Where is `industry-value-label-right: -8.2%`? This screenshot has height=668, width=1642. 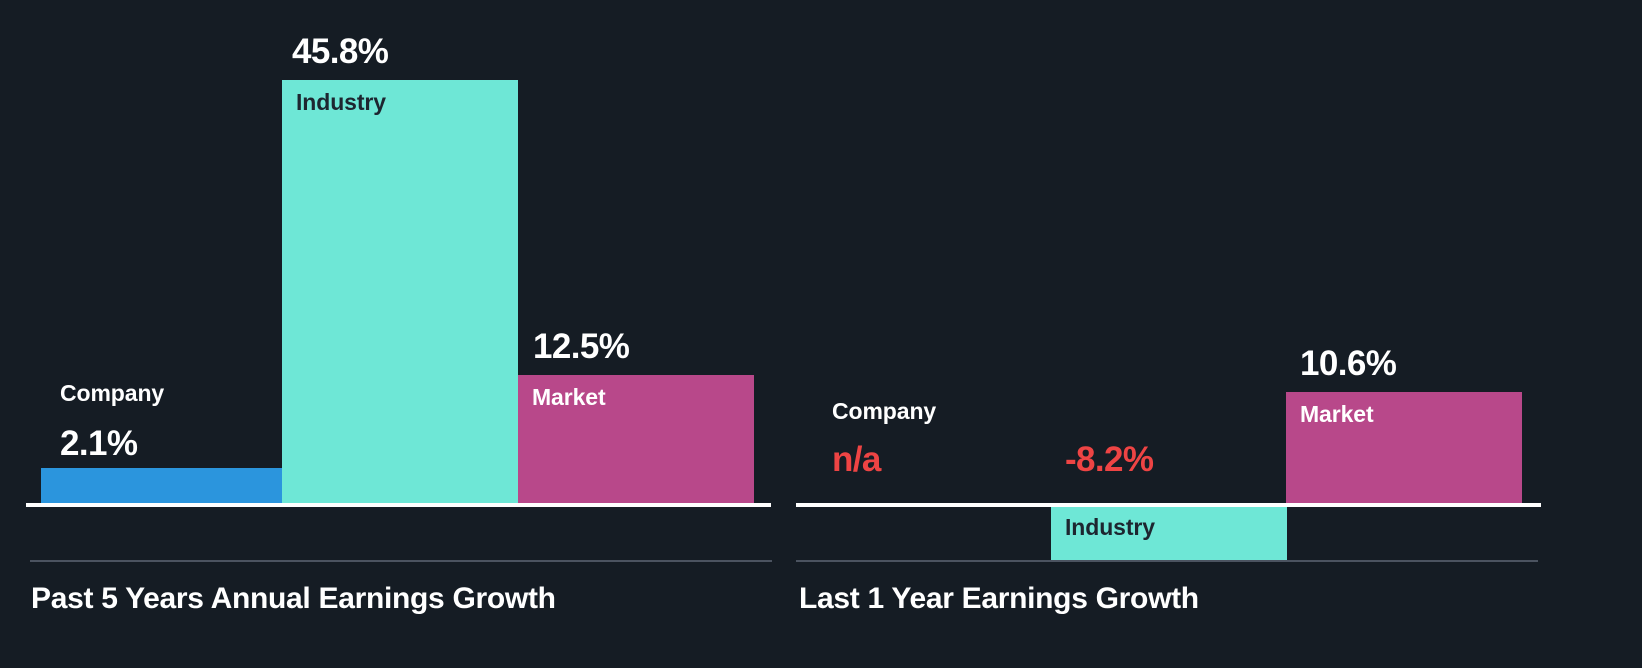
industry-value-label-right: -8.2% is located at coordinates (1109, 459).